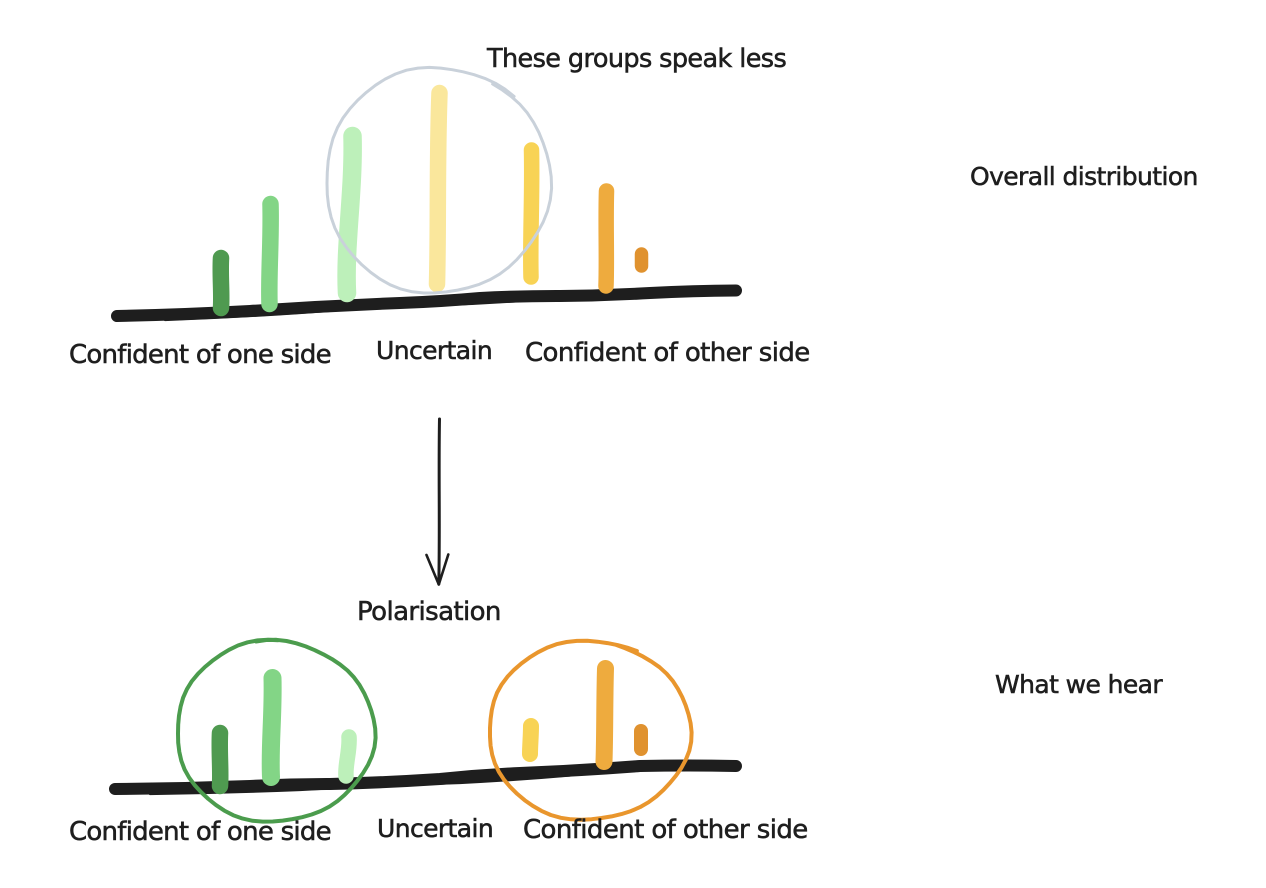 The width and height of the screenshot is (1266, 888). What do you see at coordinates (438, 188) in the screenshot?
I see `top-bar-uncertain` at bounding box center [438, 188].